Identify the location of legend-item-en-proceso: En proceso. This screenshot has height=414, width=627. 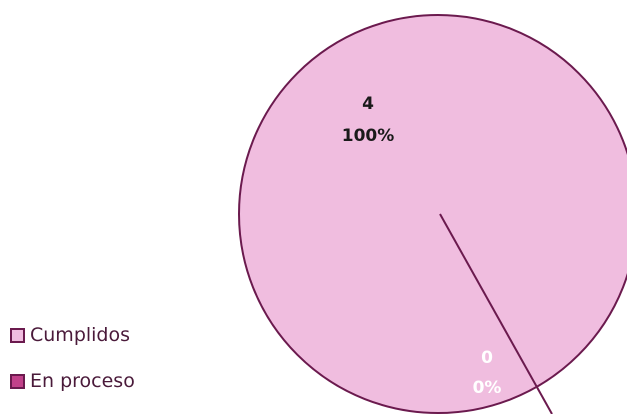
(72, 381).